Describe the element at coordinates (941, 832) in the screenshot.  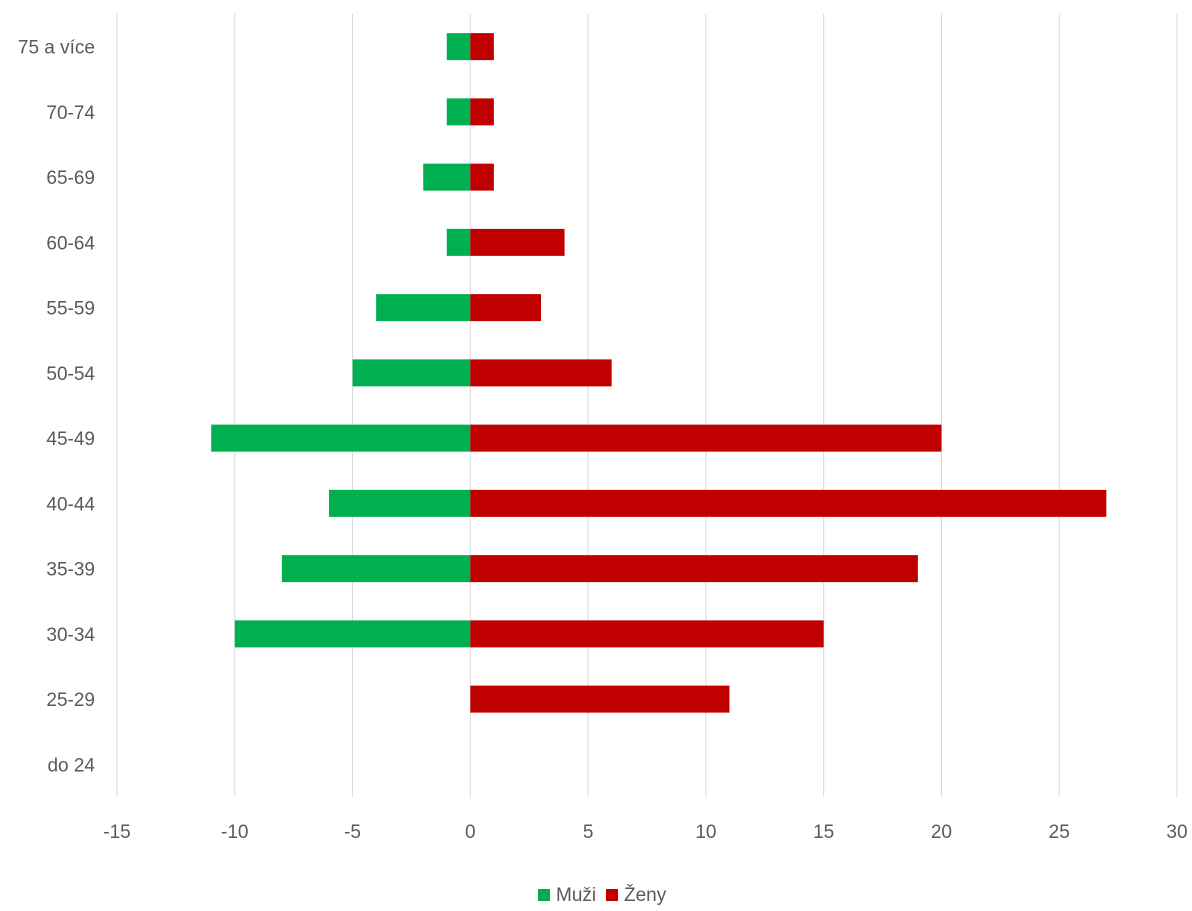
I see `x-tick-label: 20` at that location.